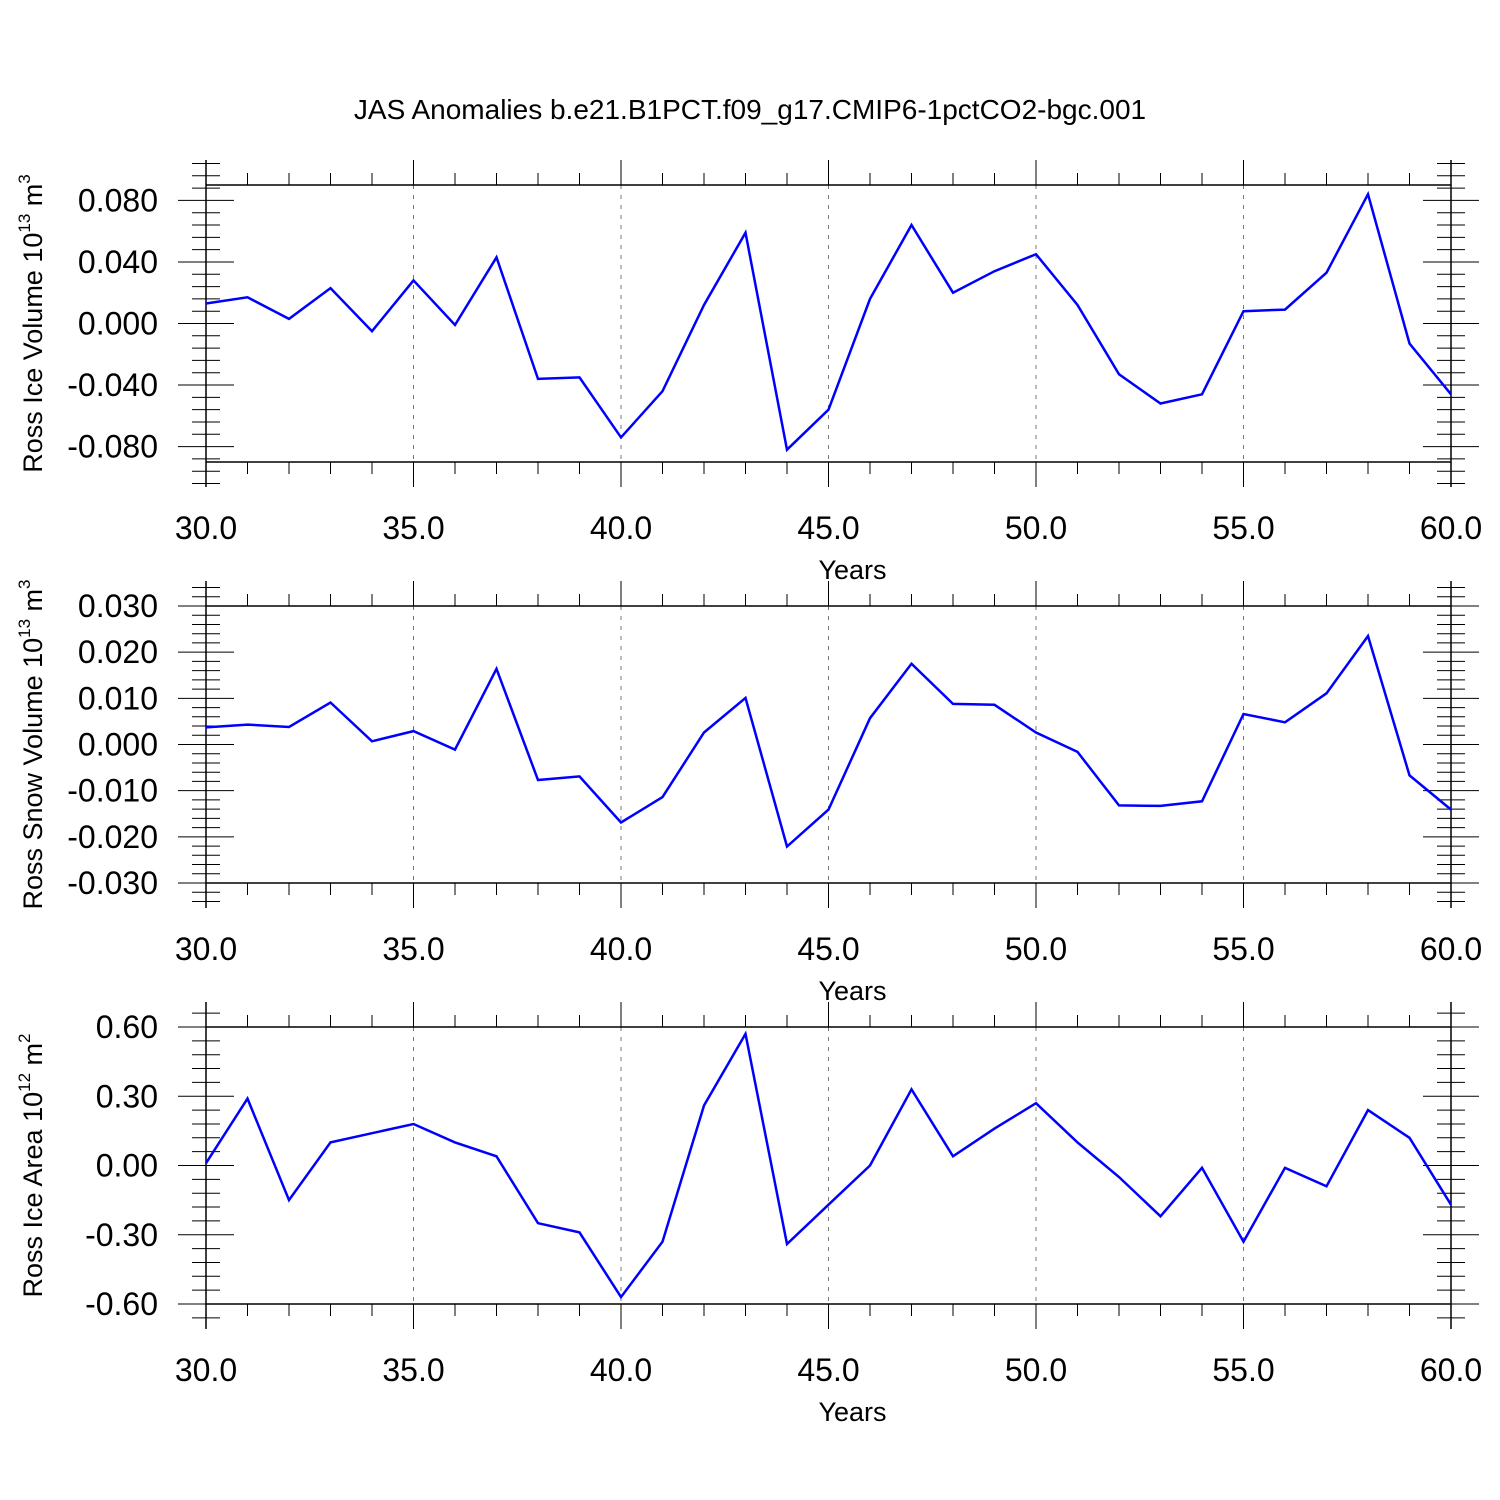  Describe the element at coordinates (127, 1096) in the screenshot. I see `y-tick-label: 0.30` at that location.